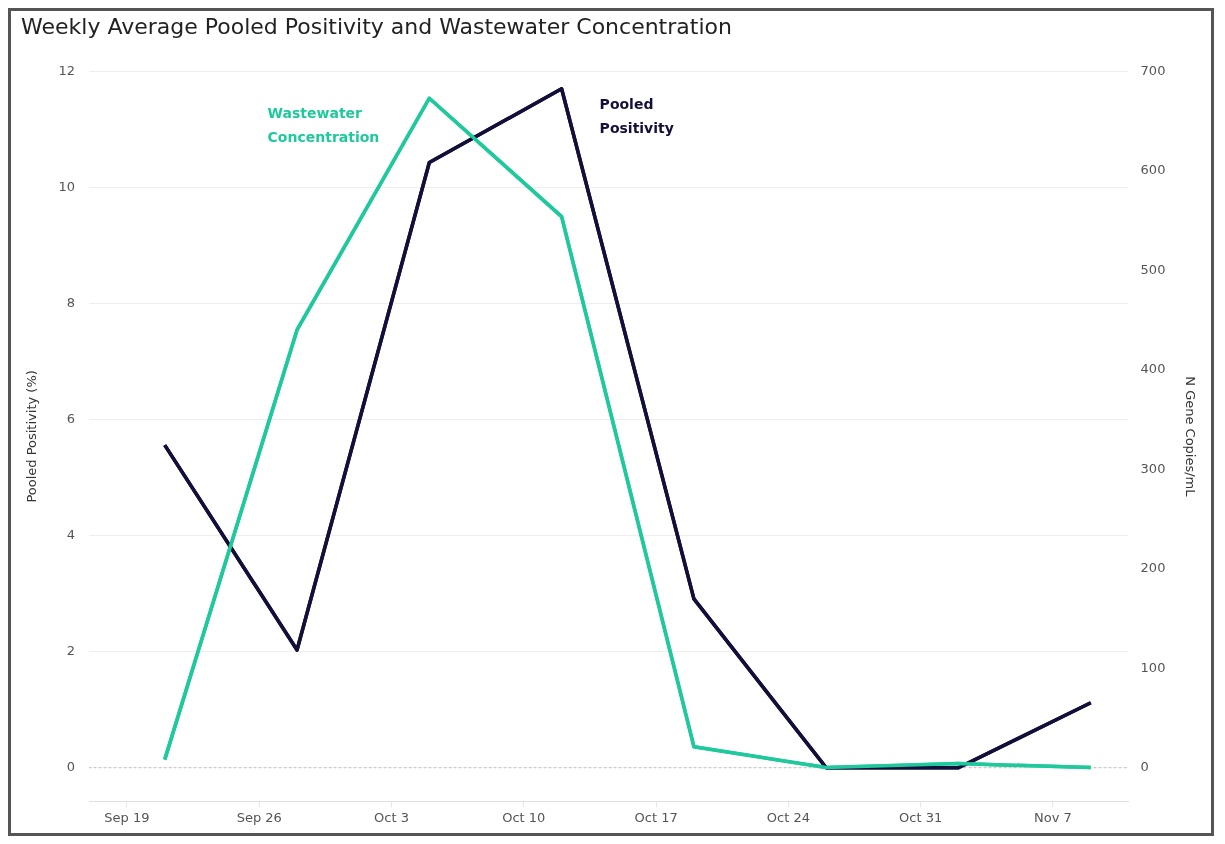 The image size is (1225, 844). Describe the element at coordinates (1153, 269) in the screenshot. I see `y2-tick-label: 500` at that location.